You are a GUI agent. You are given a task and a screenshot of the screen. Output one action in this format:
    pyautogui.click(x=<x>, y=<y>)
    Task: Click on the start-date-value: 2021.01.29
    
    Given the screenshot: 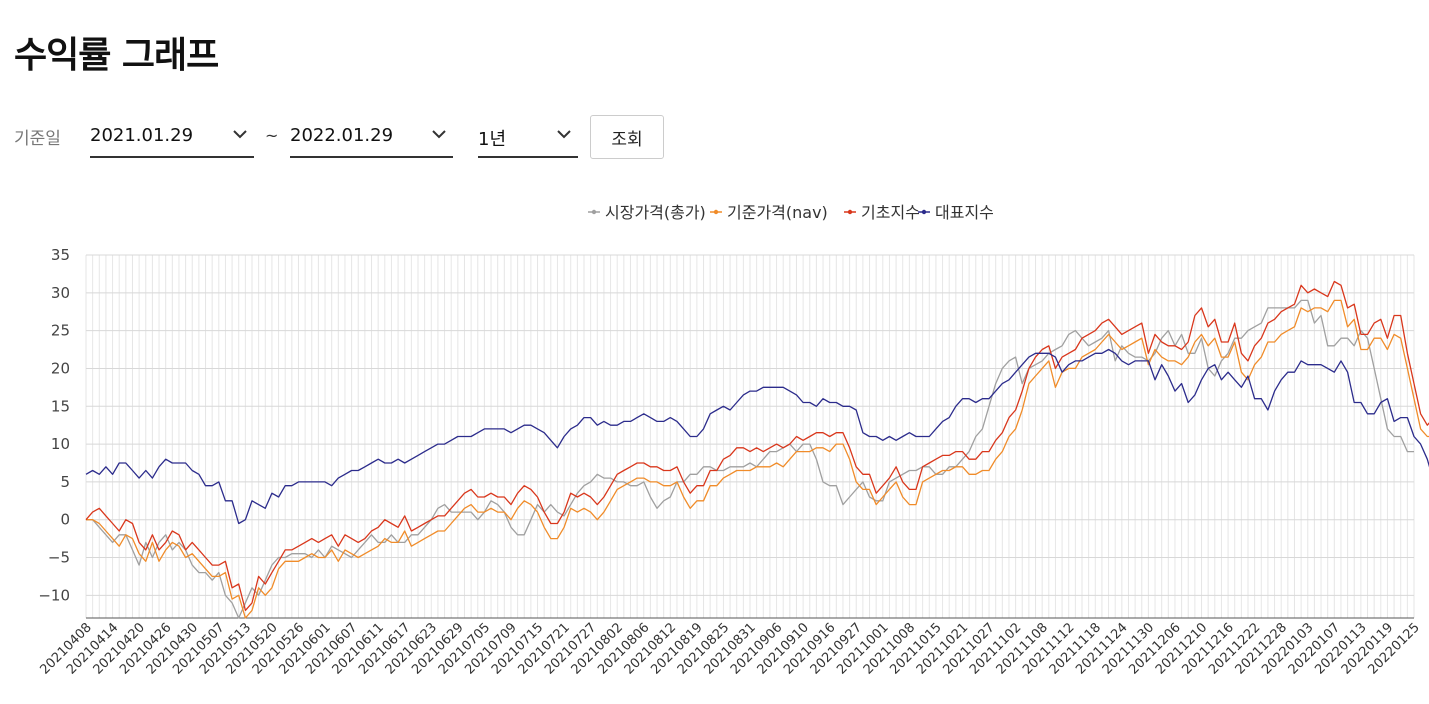 What is the action you would take?
    pyautogui.click(x=142, y=135)
    